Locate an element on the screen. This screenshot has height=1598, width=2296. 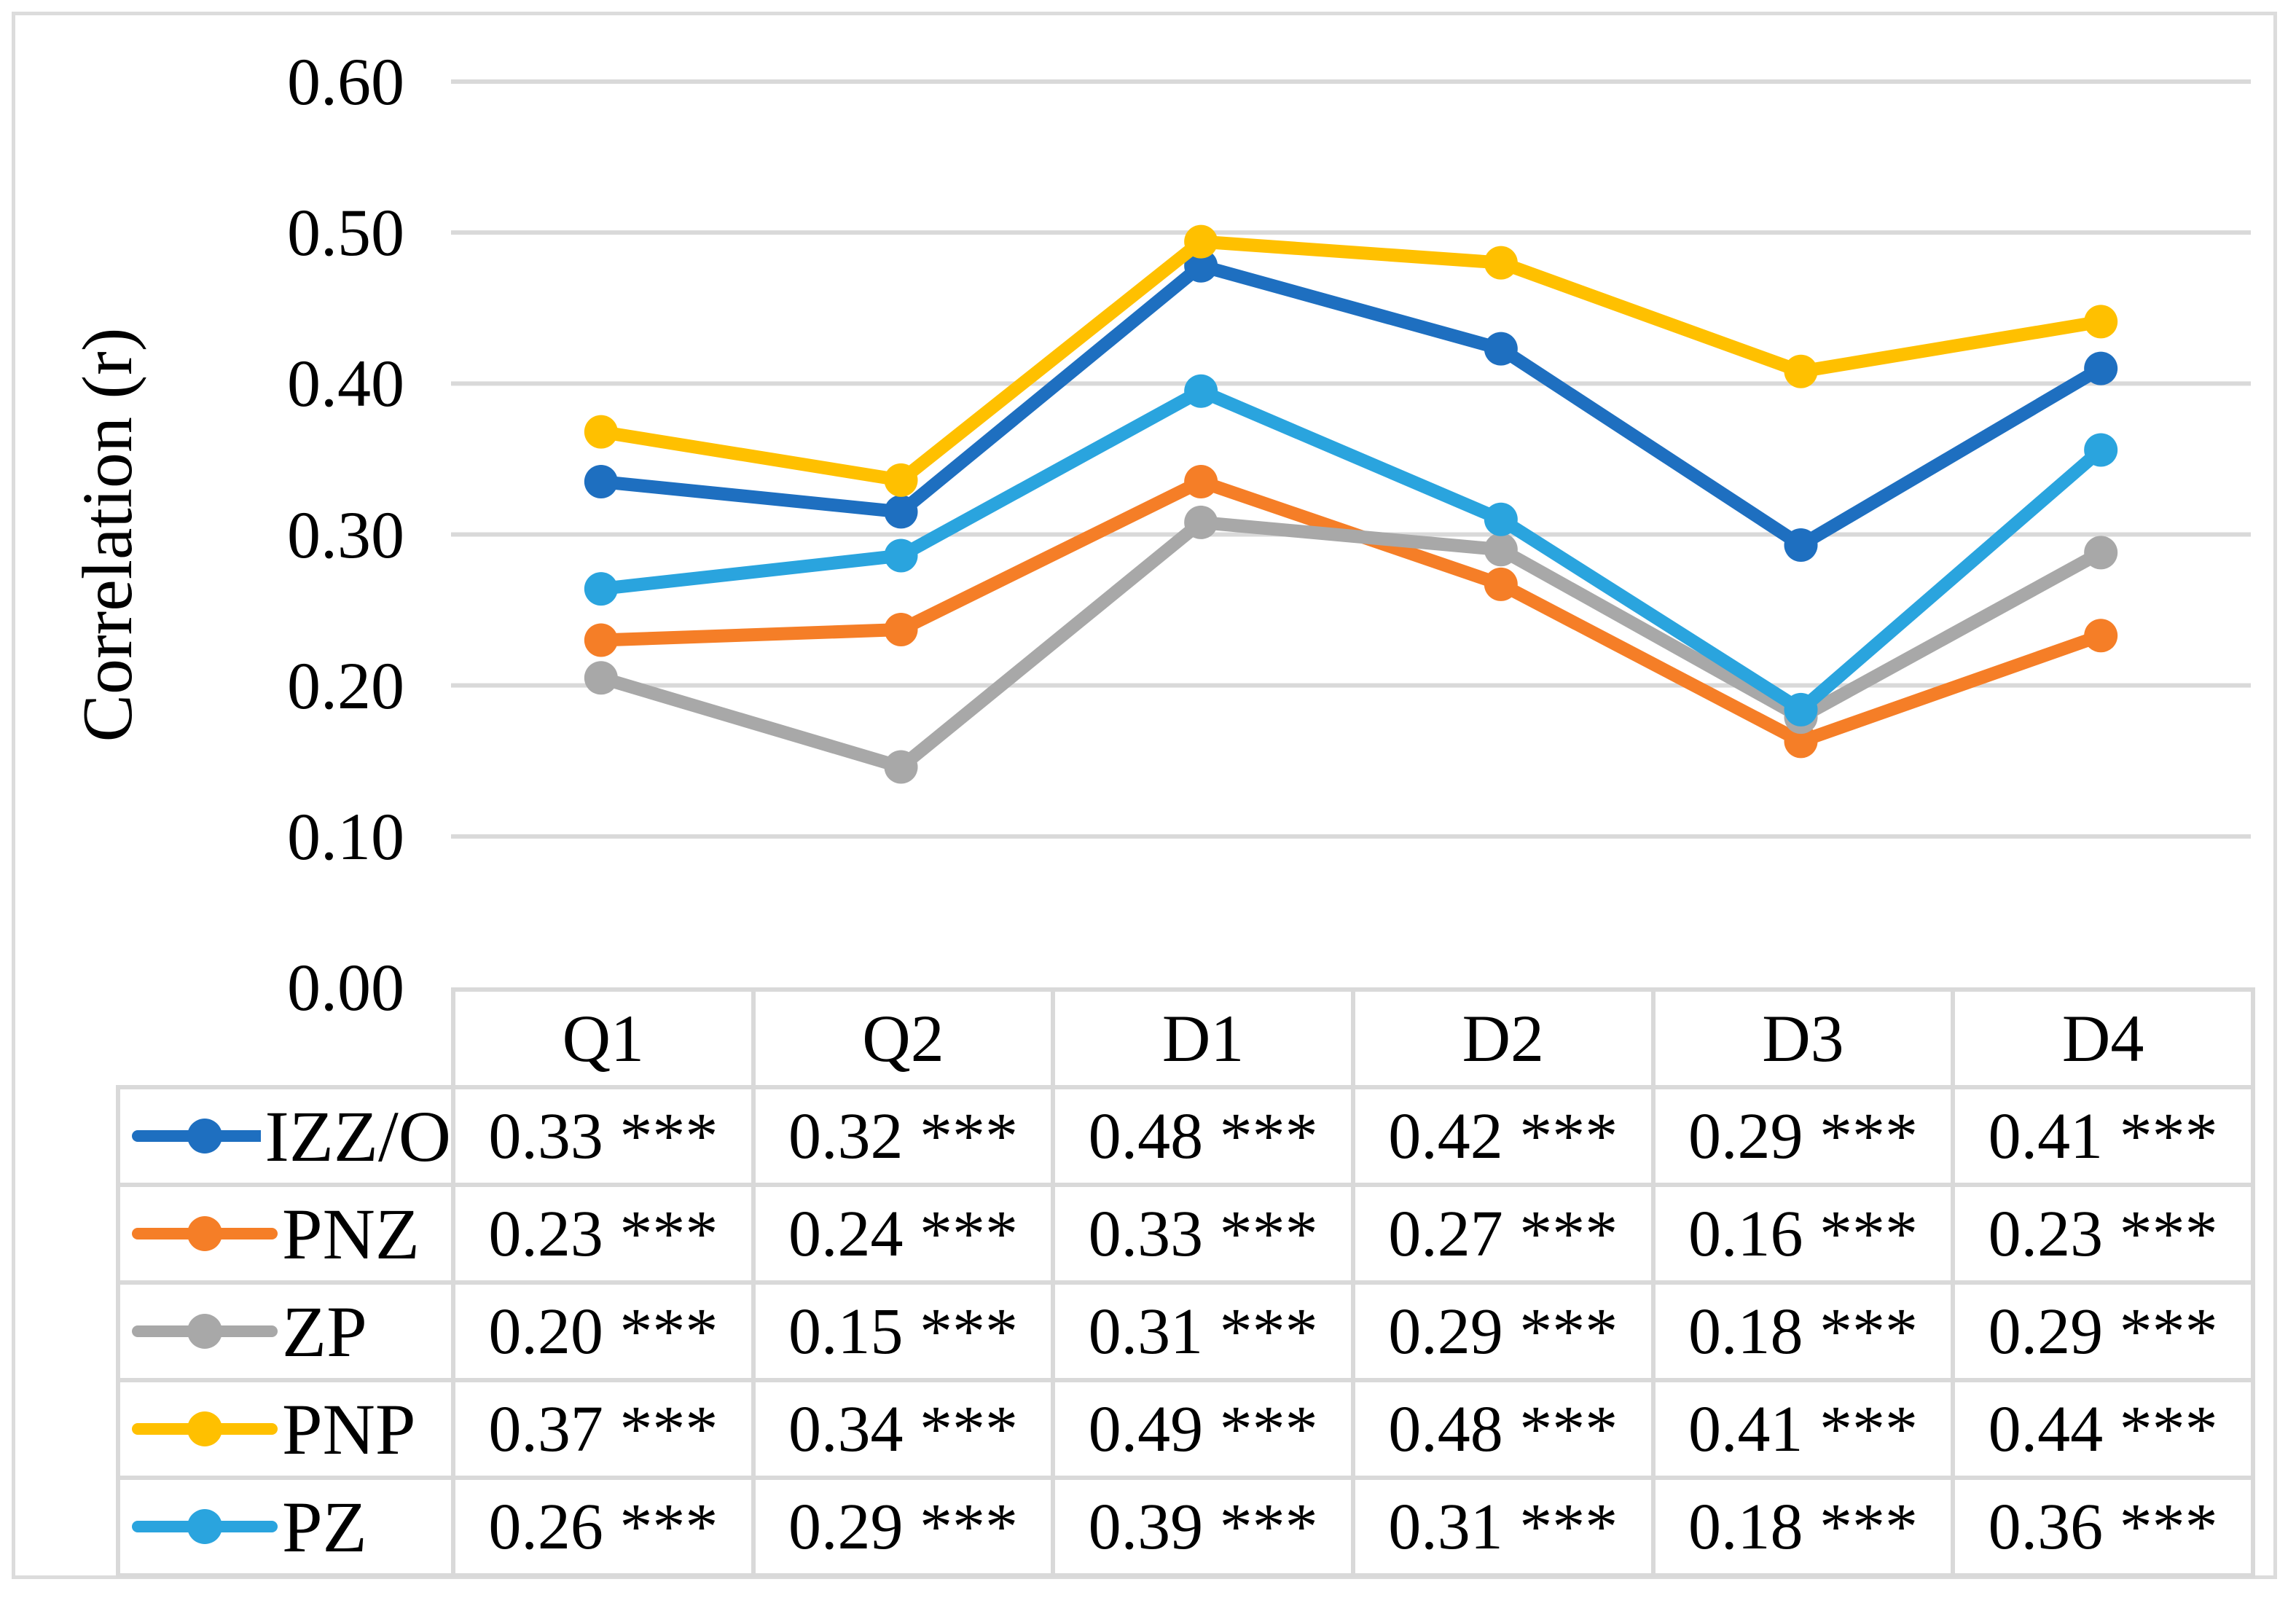
value-cell-PZ-D4: 0.36 *** is located at coordinates (2103, 1527).